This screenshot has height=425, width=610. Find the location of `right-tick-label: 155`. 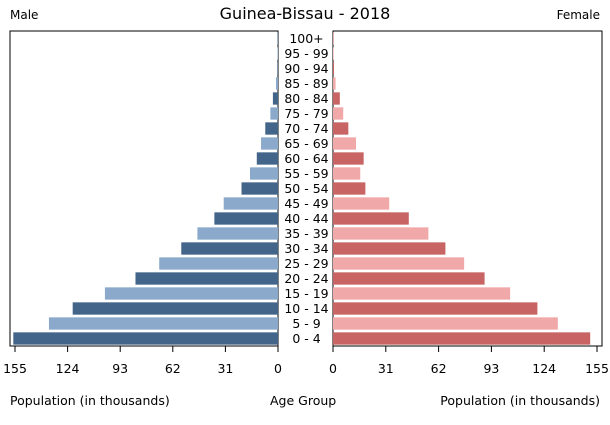

right-tick-label: 155 is located at coordinates (597, 368).